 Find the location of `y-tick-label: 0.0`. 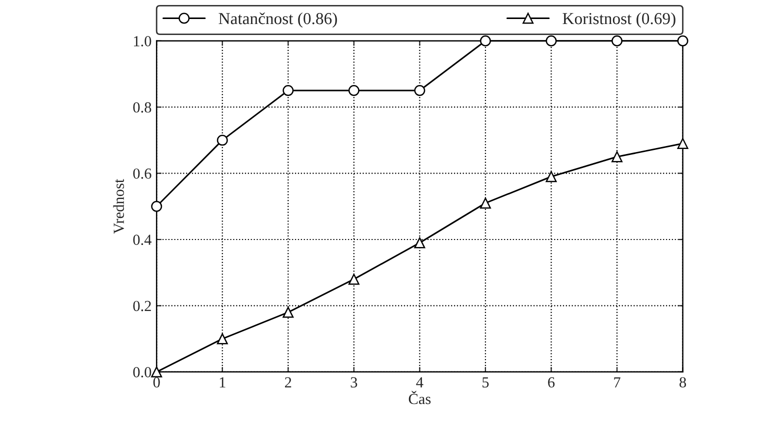

y-tick-label: 0.0 is located at coordinates (142, 372).